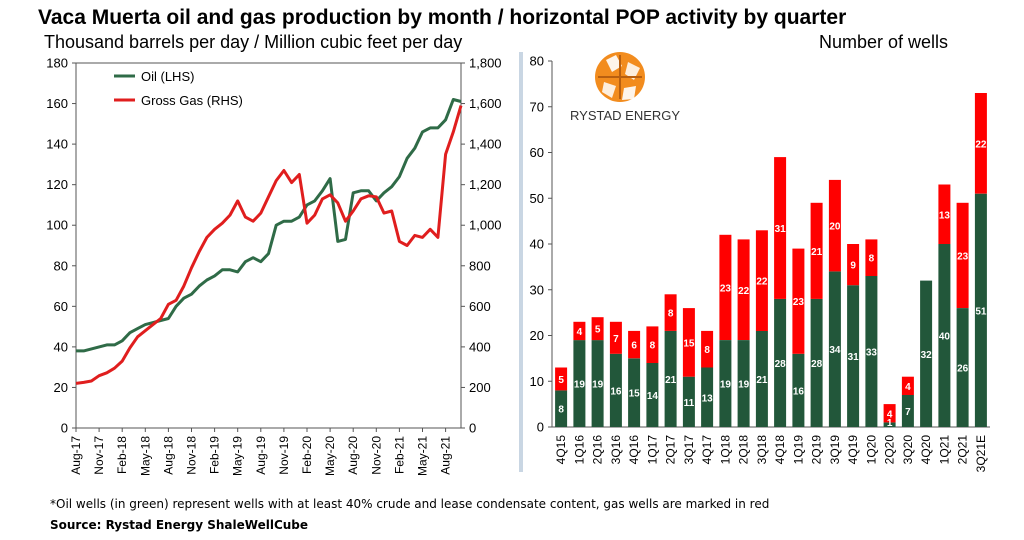 This screenshot has height=540, width=1024. I want to click on bar-y-tick-label: 30, so click(537, 289).